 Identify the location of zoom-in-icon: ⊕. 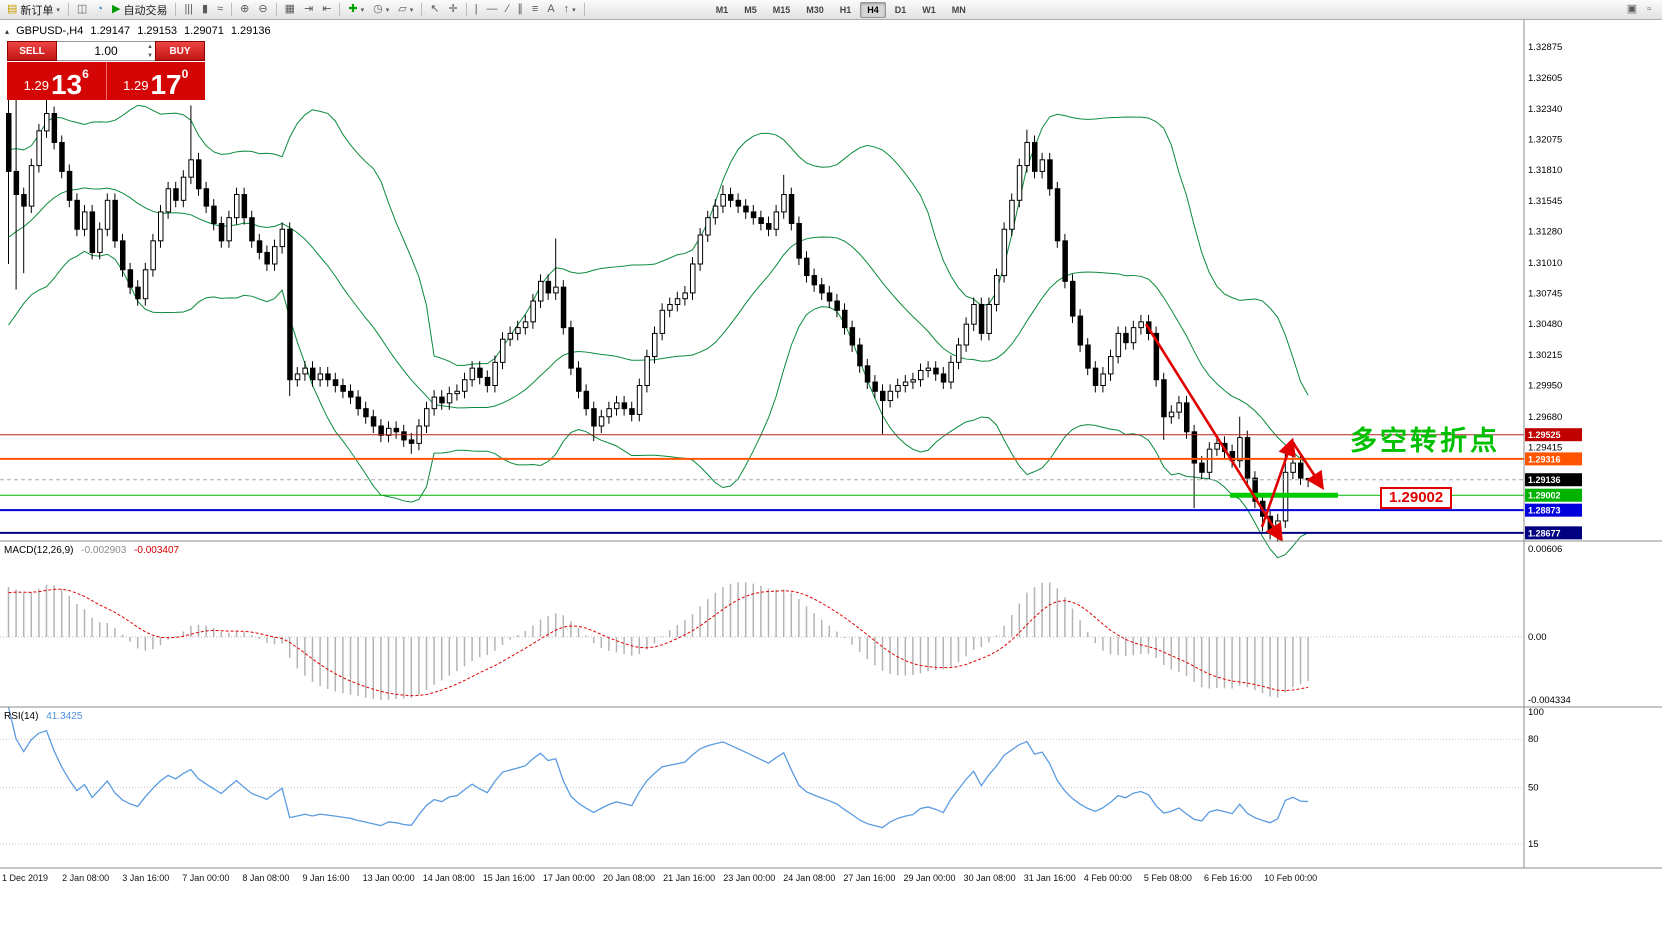
(244, 9).